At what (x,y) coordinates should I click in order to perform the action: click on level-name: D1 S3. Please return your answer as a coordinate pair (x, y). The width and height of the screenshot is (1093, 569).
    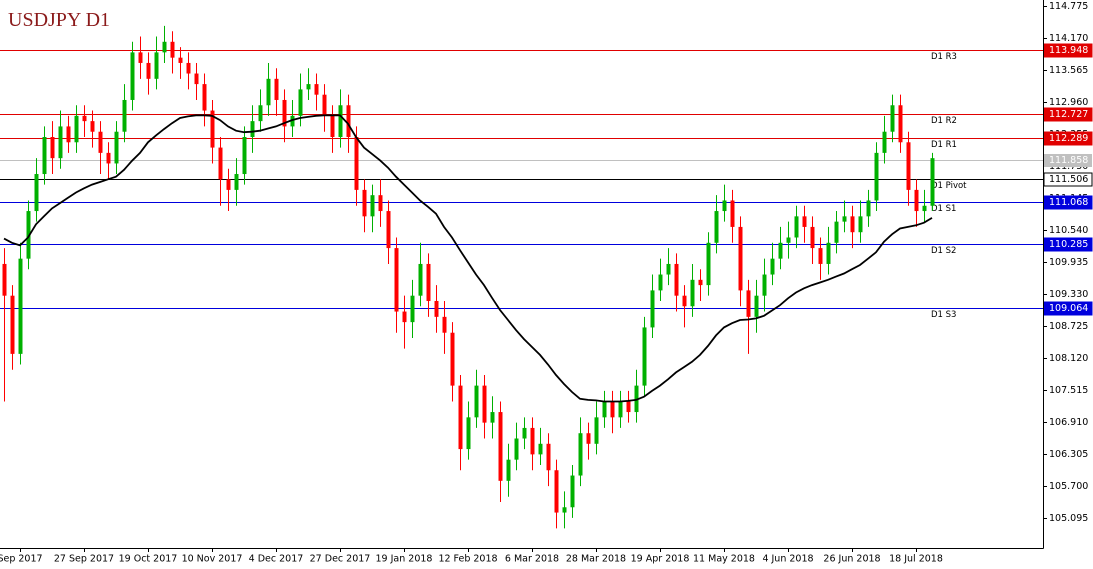
    Looking at the image, I should click on (943, 315).